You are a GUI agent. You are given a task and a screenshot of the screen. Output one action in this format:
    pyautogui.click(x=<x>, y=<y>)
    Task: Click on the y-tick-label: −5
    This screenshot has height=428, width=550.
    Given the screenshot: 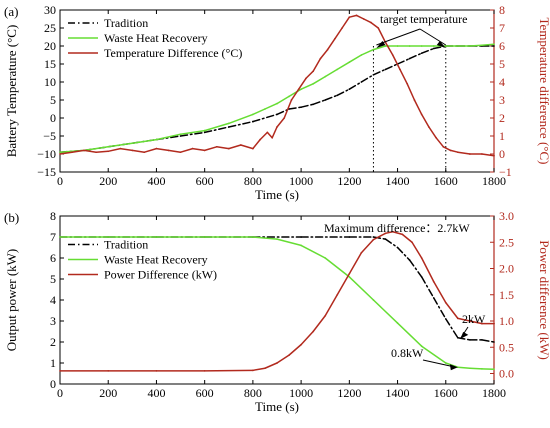 What is the action you would take?
    pyautogui.click(x=49, y=136)
    